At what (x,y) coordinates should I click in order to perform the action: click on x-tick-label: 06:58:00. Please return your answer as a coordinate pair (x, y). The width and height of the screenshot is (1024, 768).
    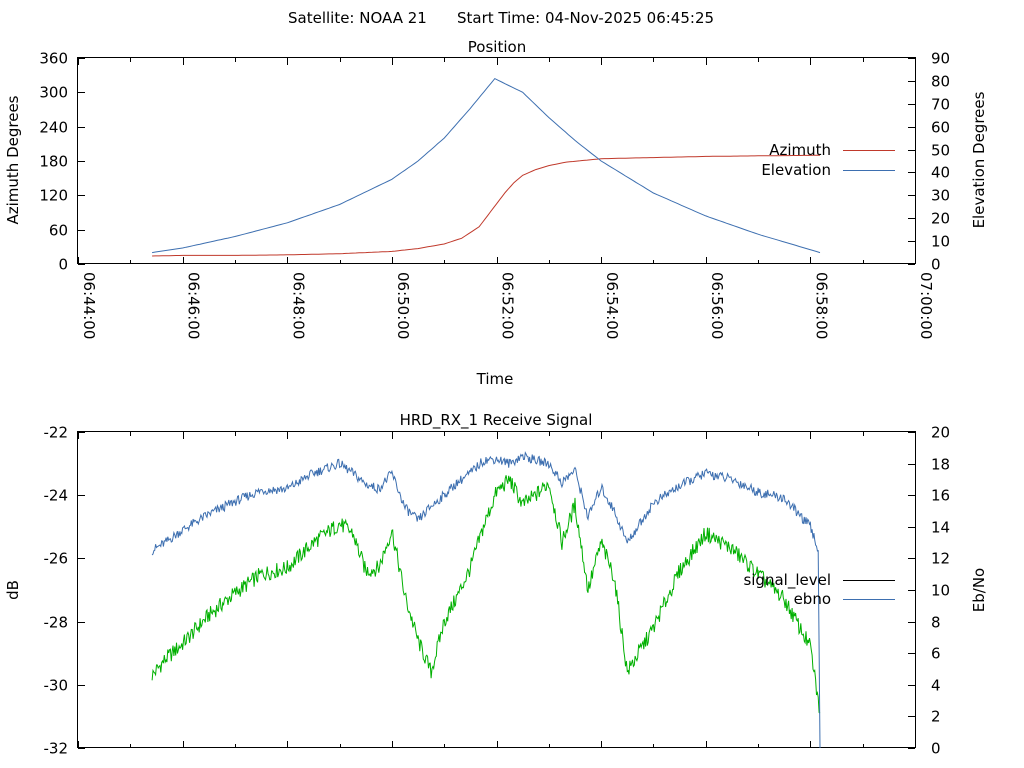
    Looking at the image, I should click on (821, 305).